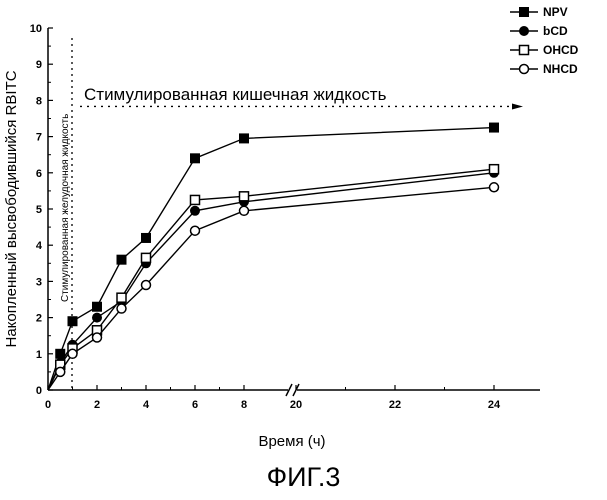 The width and height of the screenshot is (607, 500). What do you see at coordinates (303, 477) in the screenshot?
I see `figure-caption: ФИГ.3` at bounding box center [303, 477].